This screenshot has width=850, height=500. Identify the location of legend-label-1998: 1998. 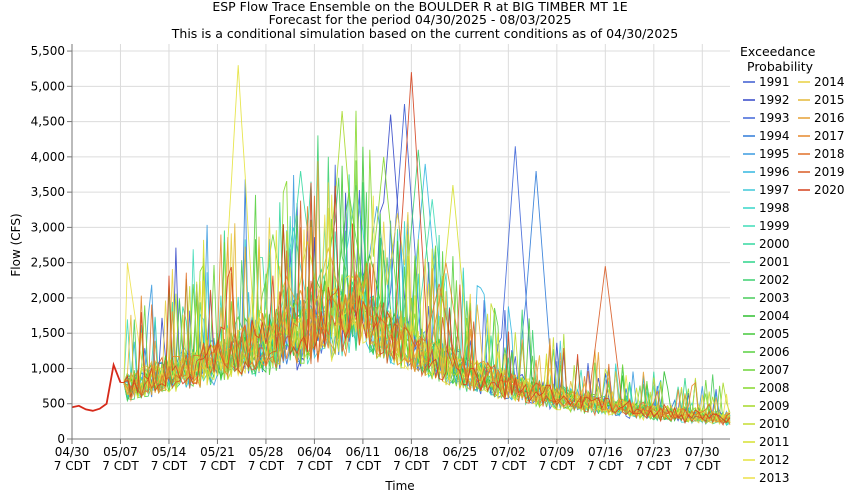
(774, 208).